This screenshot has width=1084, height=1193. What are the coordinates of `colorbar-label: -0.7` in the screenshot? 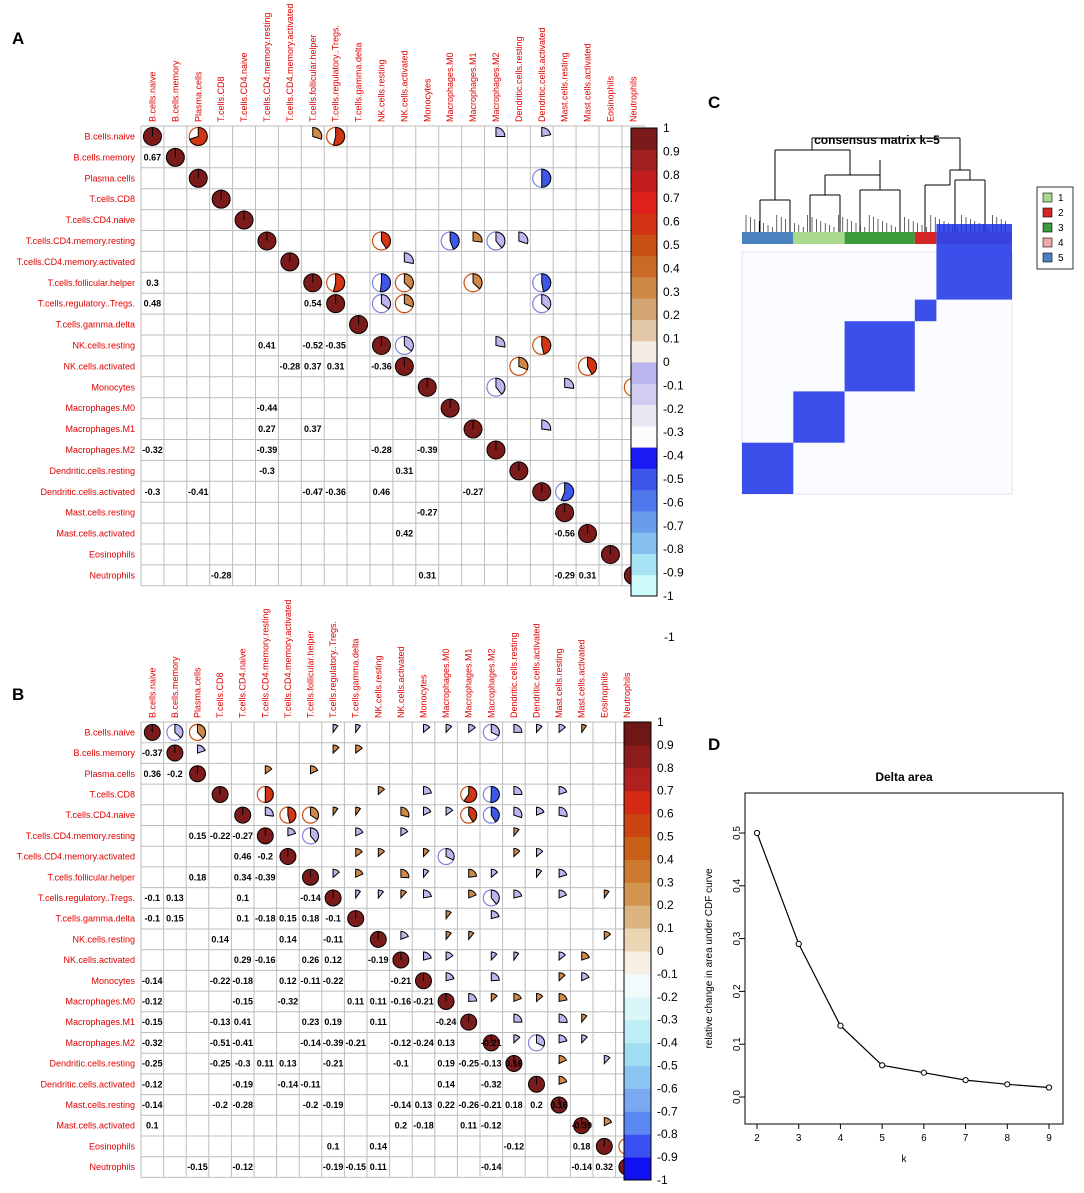 It's located at (667, 1111).